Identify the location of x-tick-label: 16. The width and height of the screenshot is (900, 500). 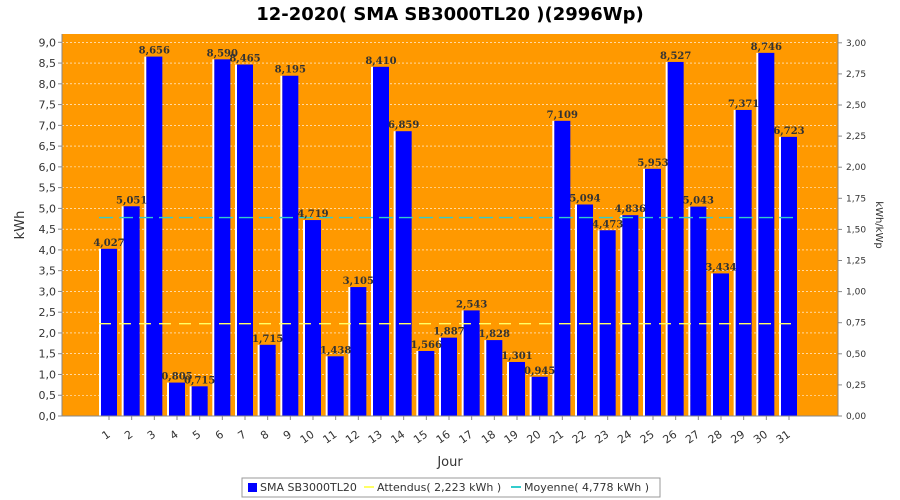
(443, 437).